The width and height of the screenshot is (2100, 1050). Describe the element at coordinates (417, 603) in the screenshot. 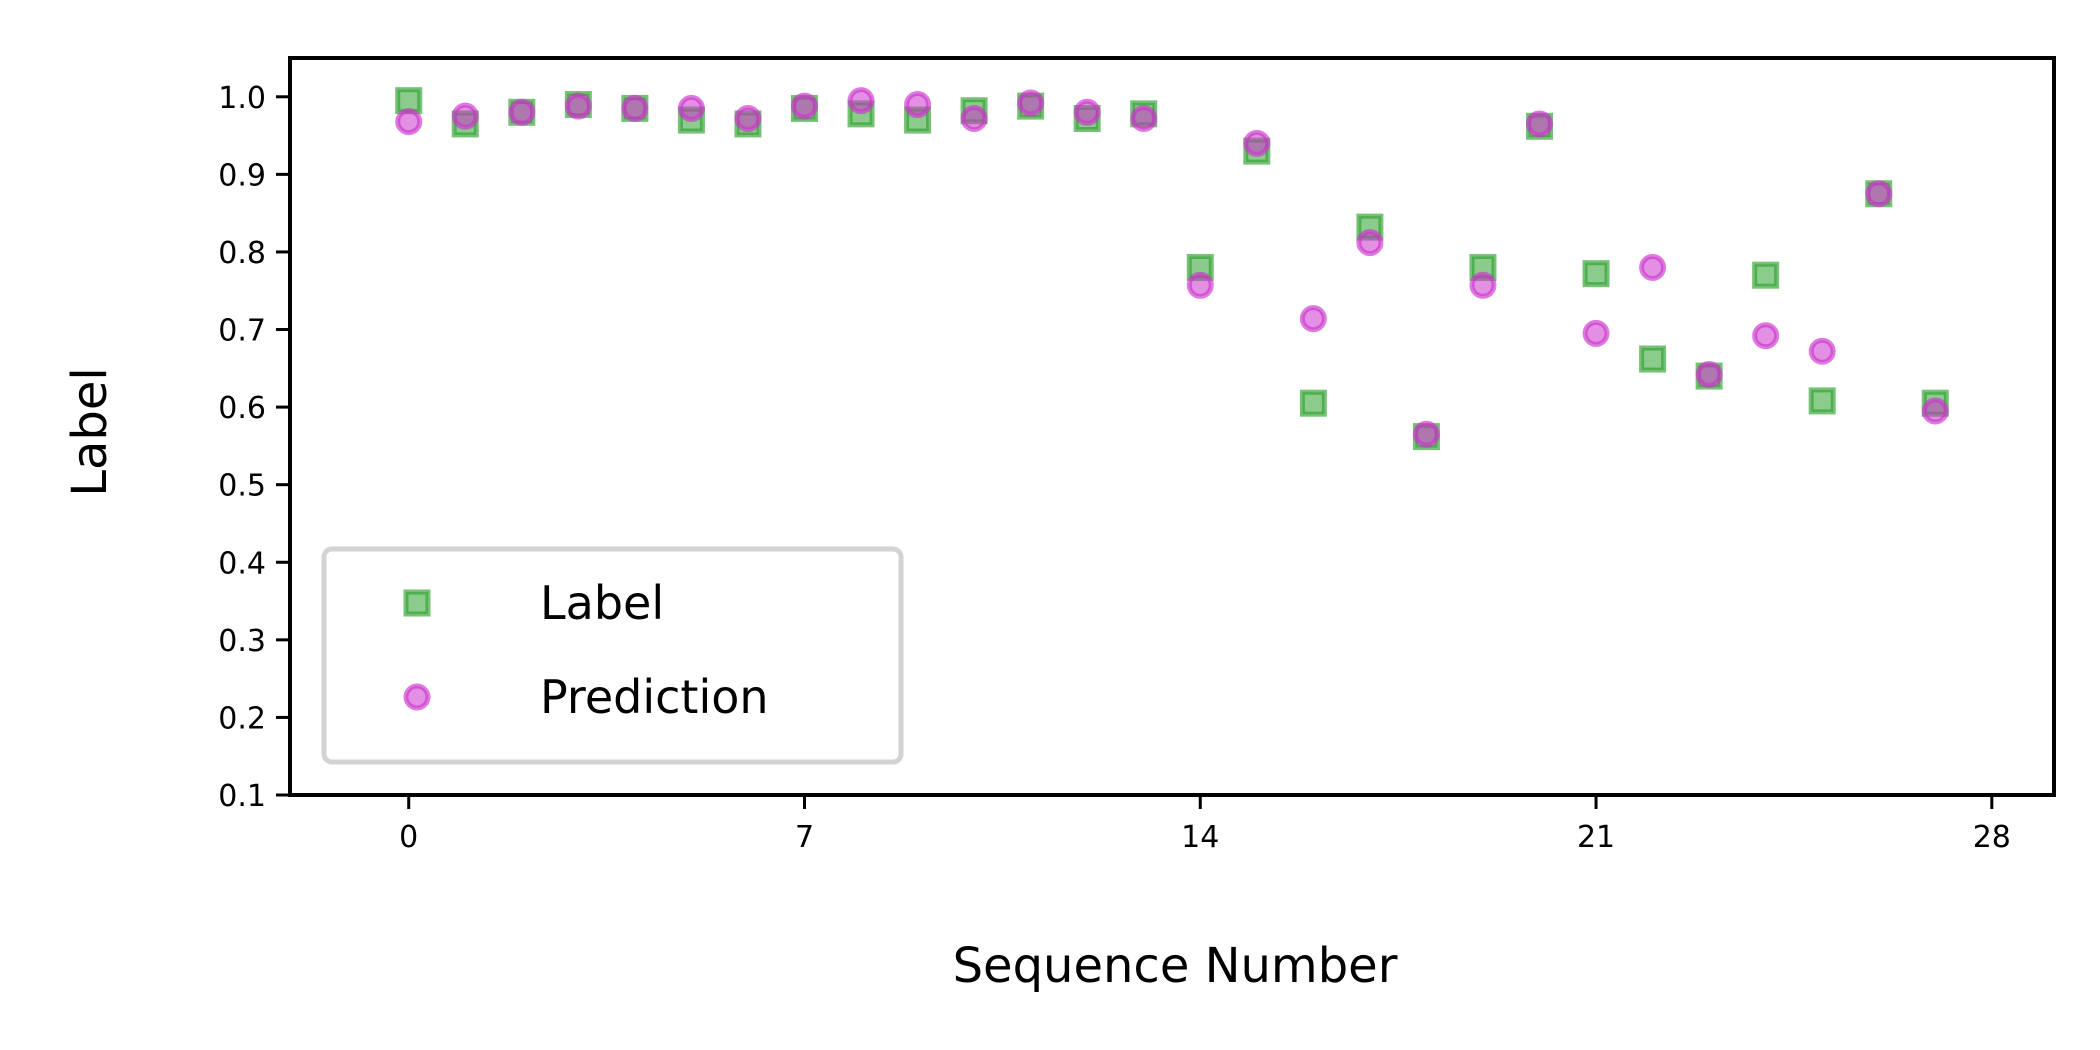

I see `legend-marker-label` at that location.